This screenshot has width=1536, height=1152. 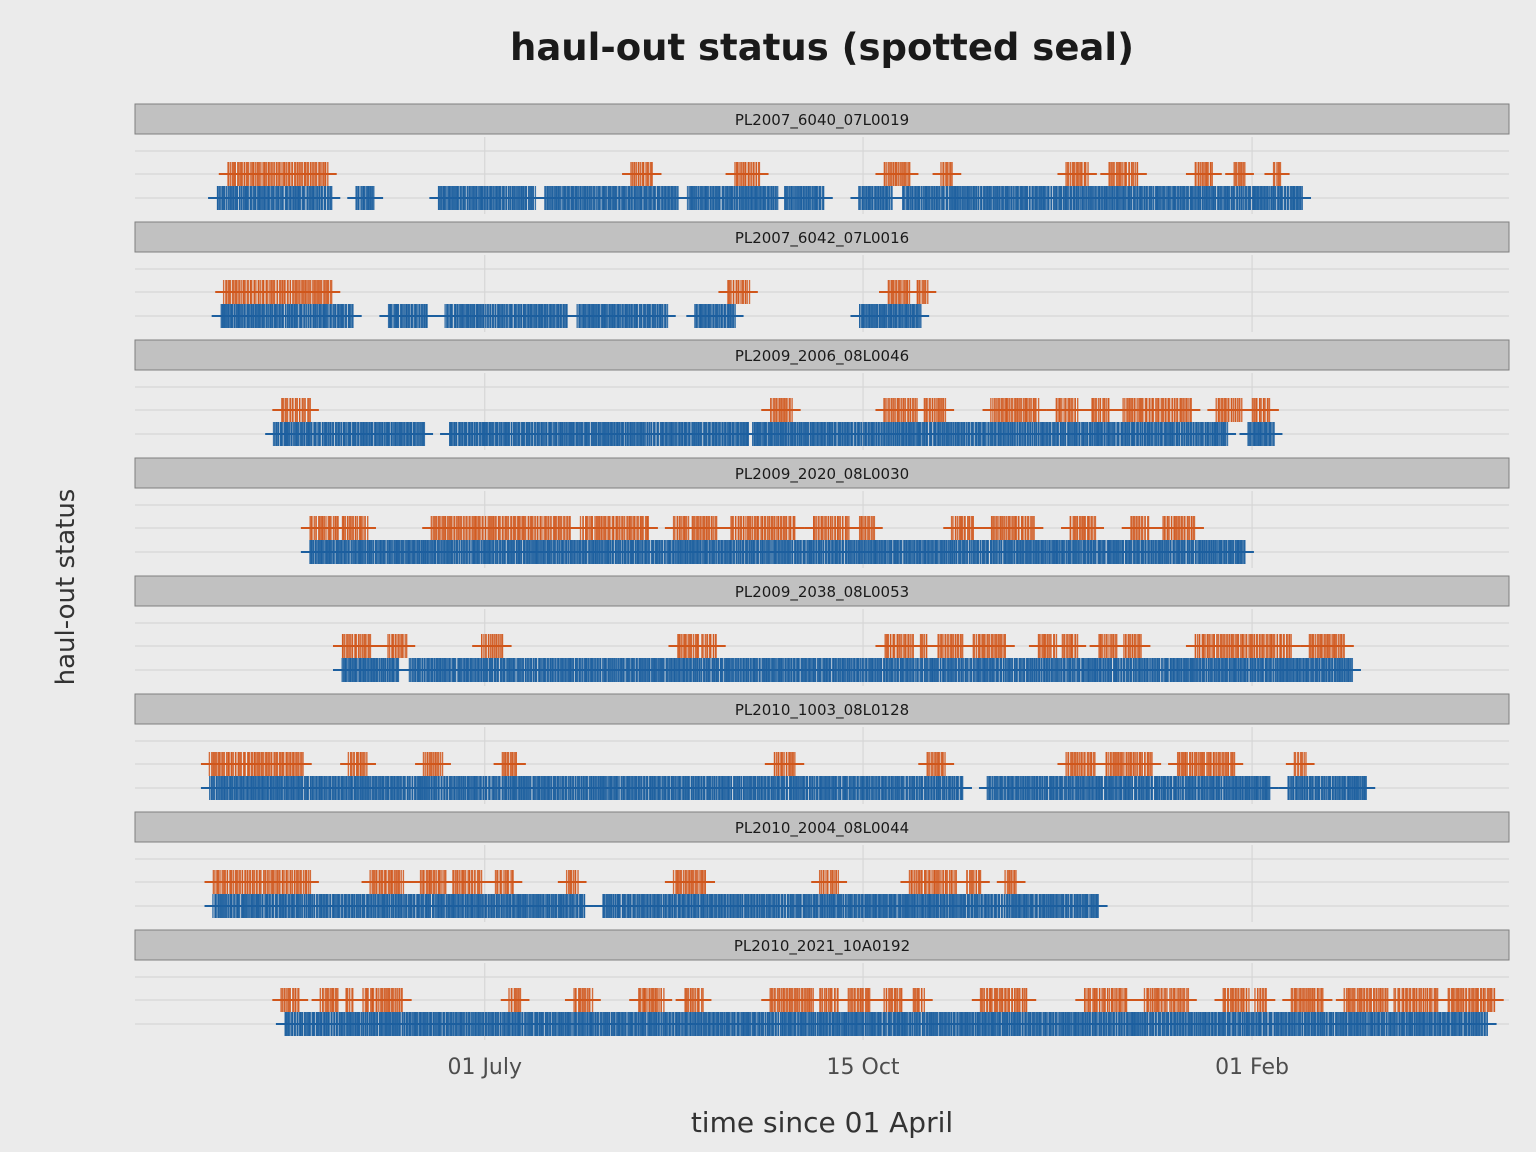 I want to click on panel-strip-label: PL2007_6042_07L0016, so click(x=822, y=238).